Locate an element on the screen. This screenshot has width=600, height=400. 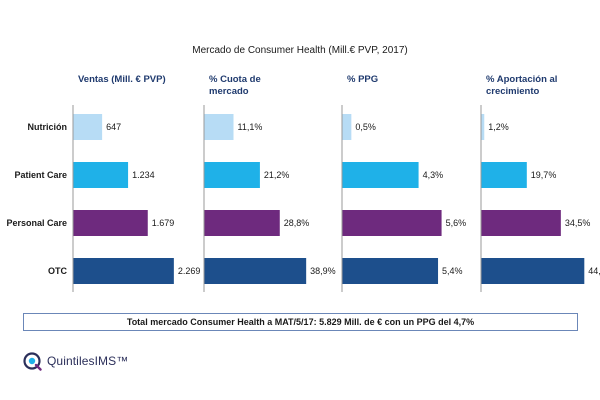
quintilesims-logo-icon is located at coordinates (32, 361).